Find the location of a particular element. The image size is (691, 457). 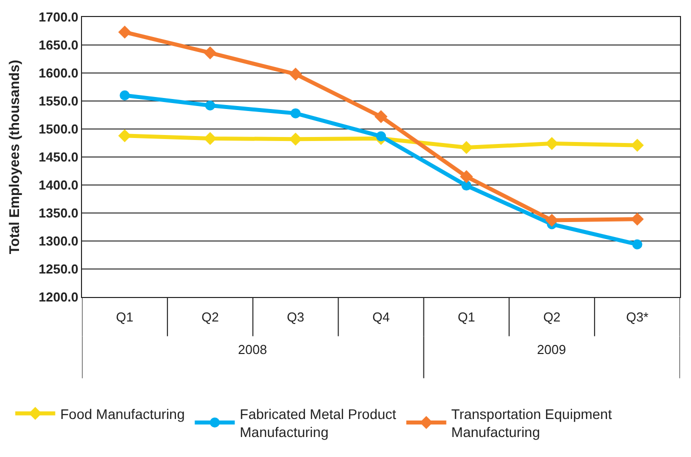

y-tick-label: 1600.0 is located at coordinates (58, 73).